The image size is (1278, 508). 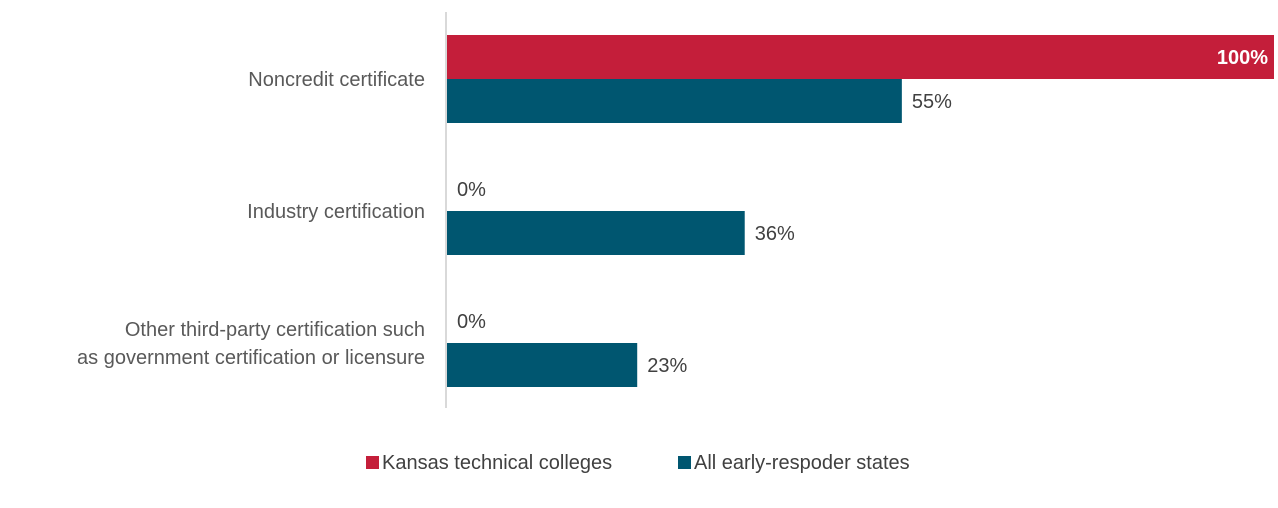 I want to click on data-label: 36%, so click(x=775, y=234).